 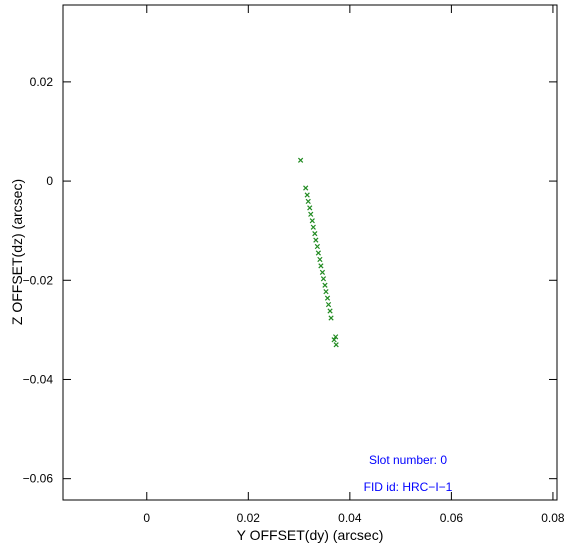 What do you see at coordinates (146, 518) in the screenshot?
I see `x-tick-label: 0` at bounding box center [146, 518].